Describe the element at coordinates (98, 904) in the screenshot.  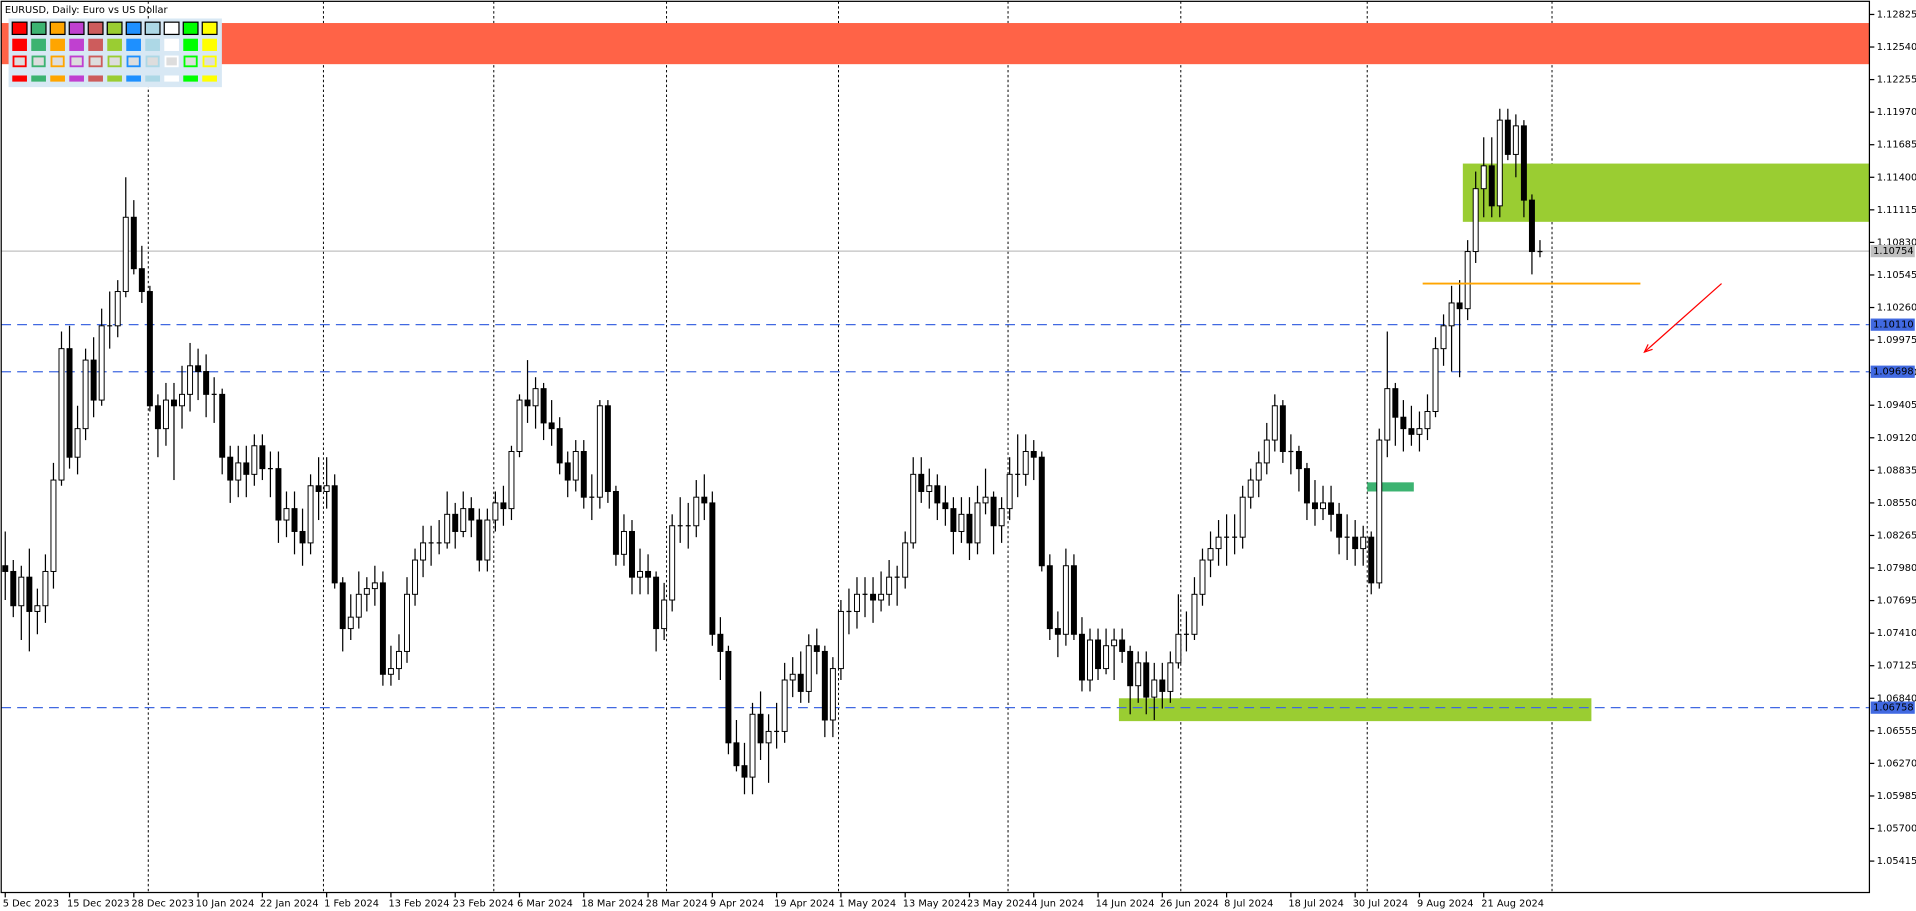
I see `x-tick-label: 15 Dec 2023` at that location.